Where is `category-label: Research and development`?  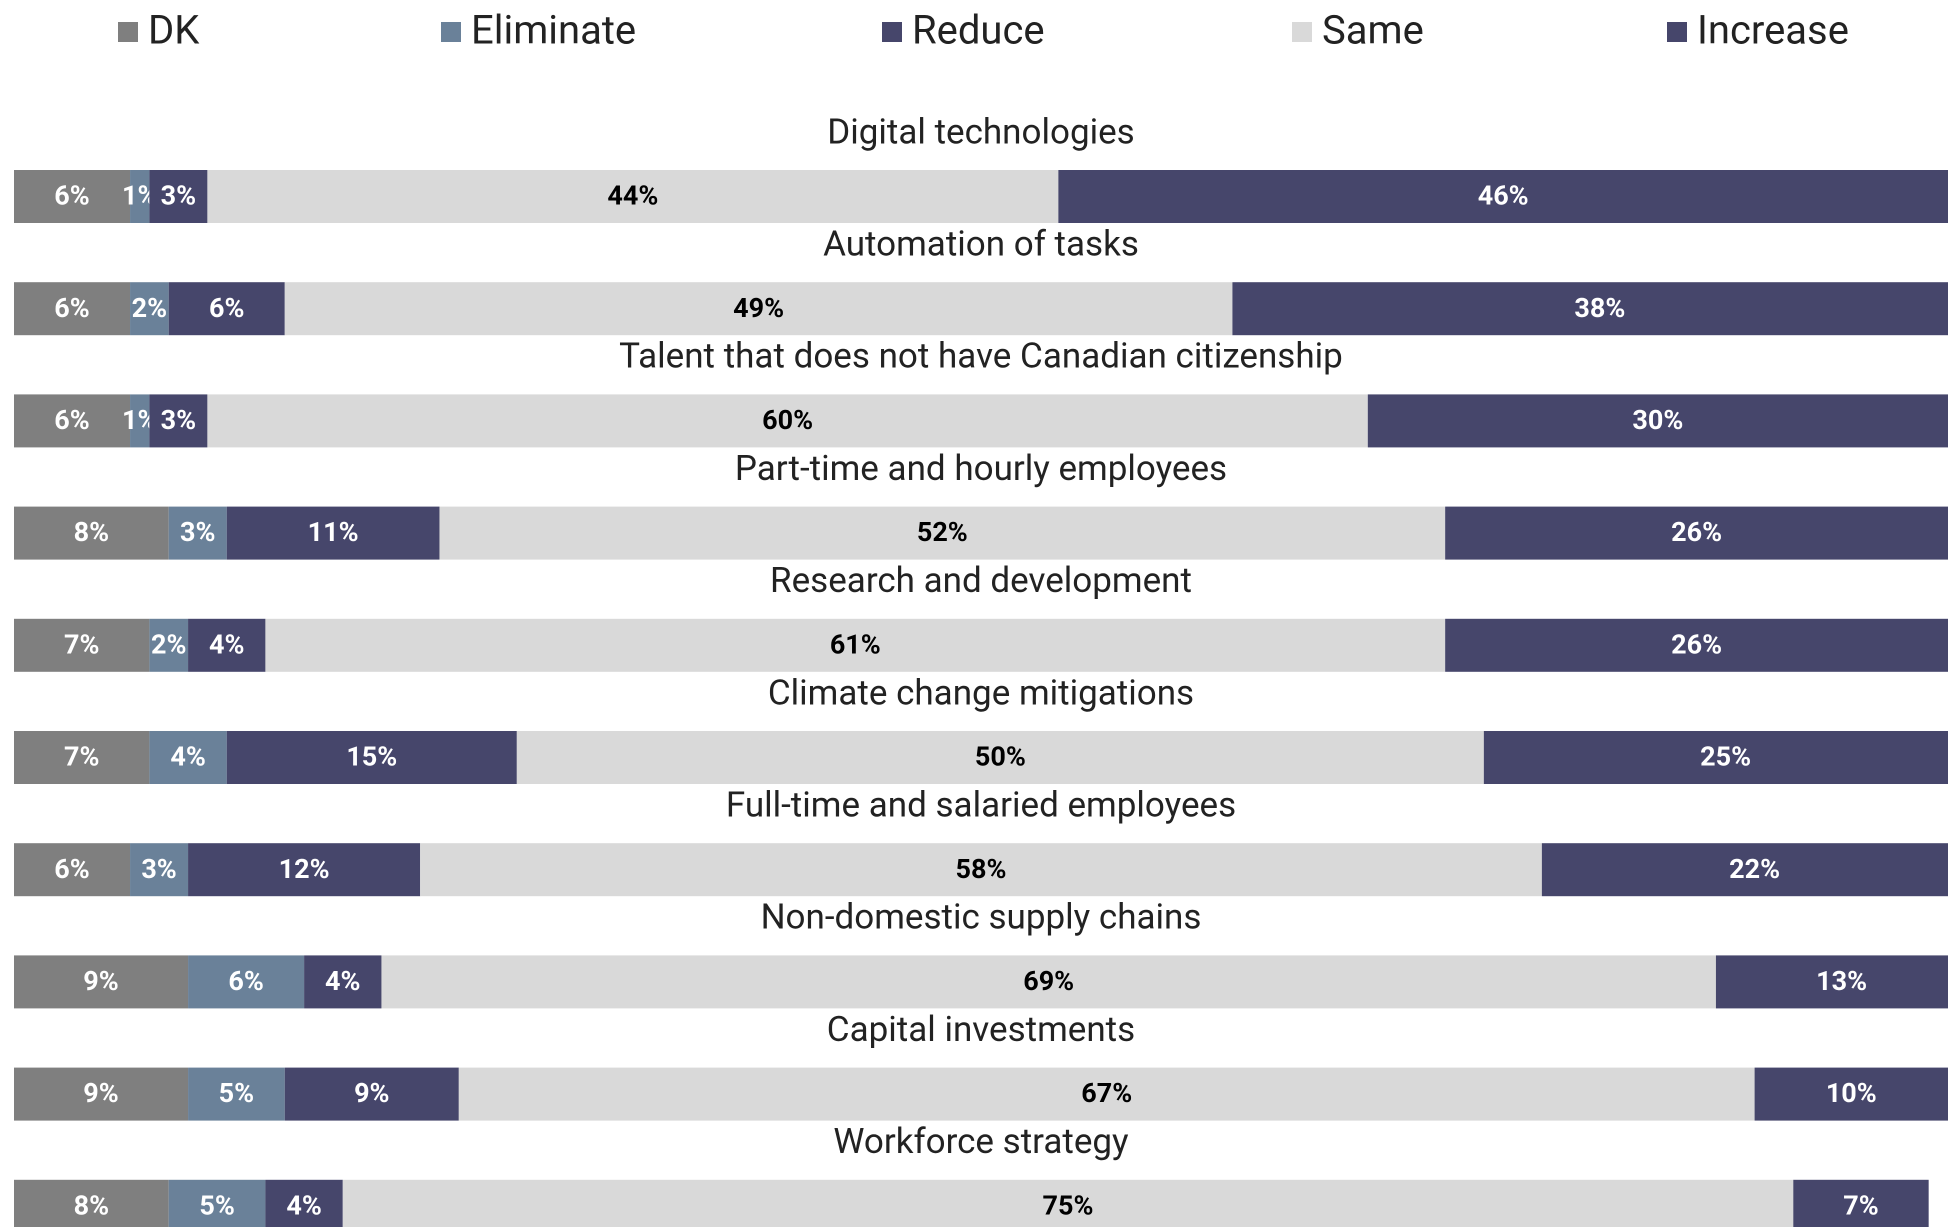
category-label: Research and development is located at coordinates (981, 580).